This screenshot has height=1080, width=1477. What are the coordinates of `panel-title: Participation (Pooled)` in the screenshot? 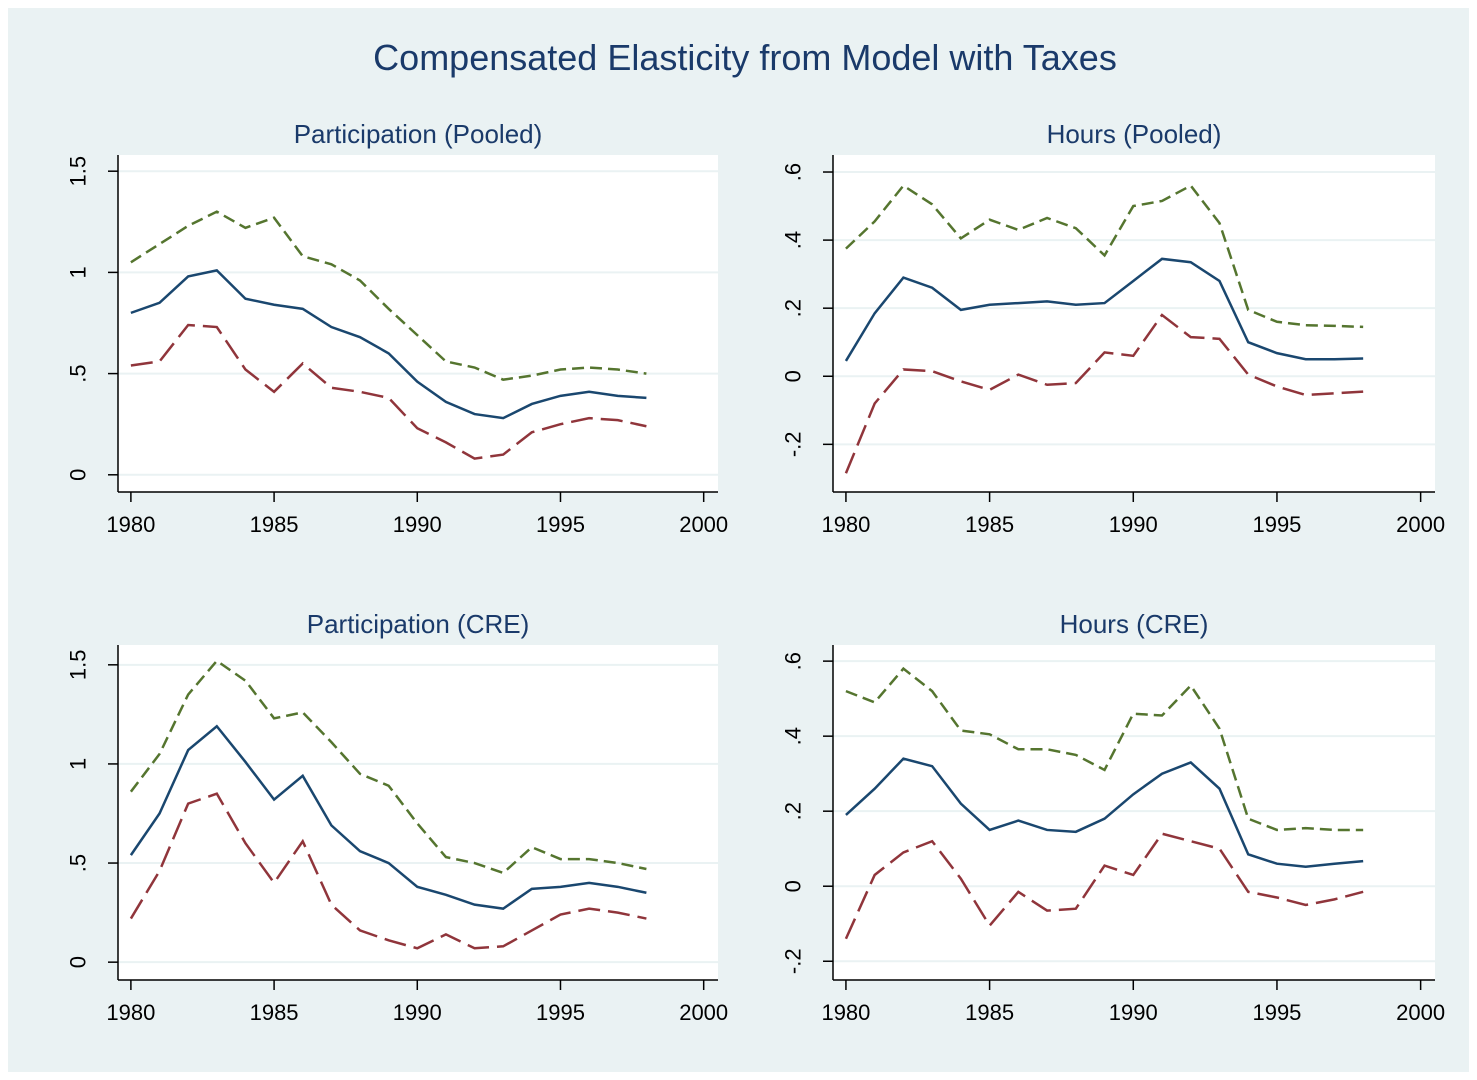 It's located at (418, 134).